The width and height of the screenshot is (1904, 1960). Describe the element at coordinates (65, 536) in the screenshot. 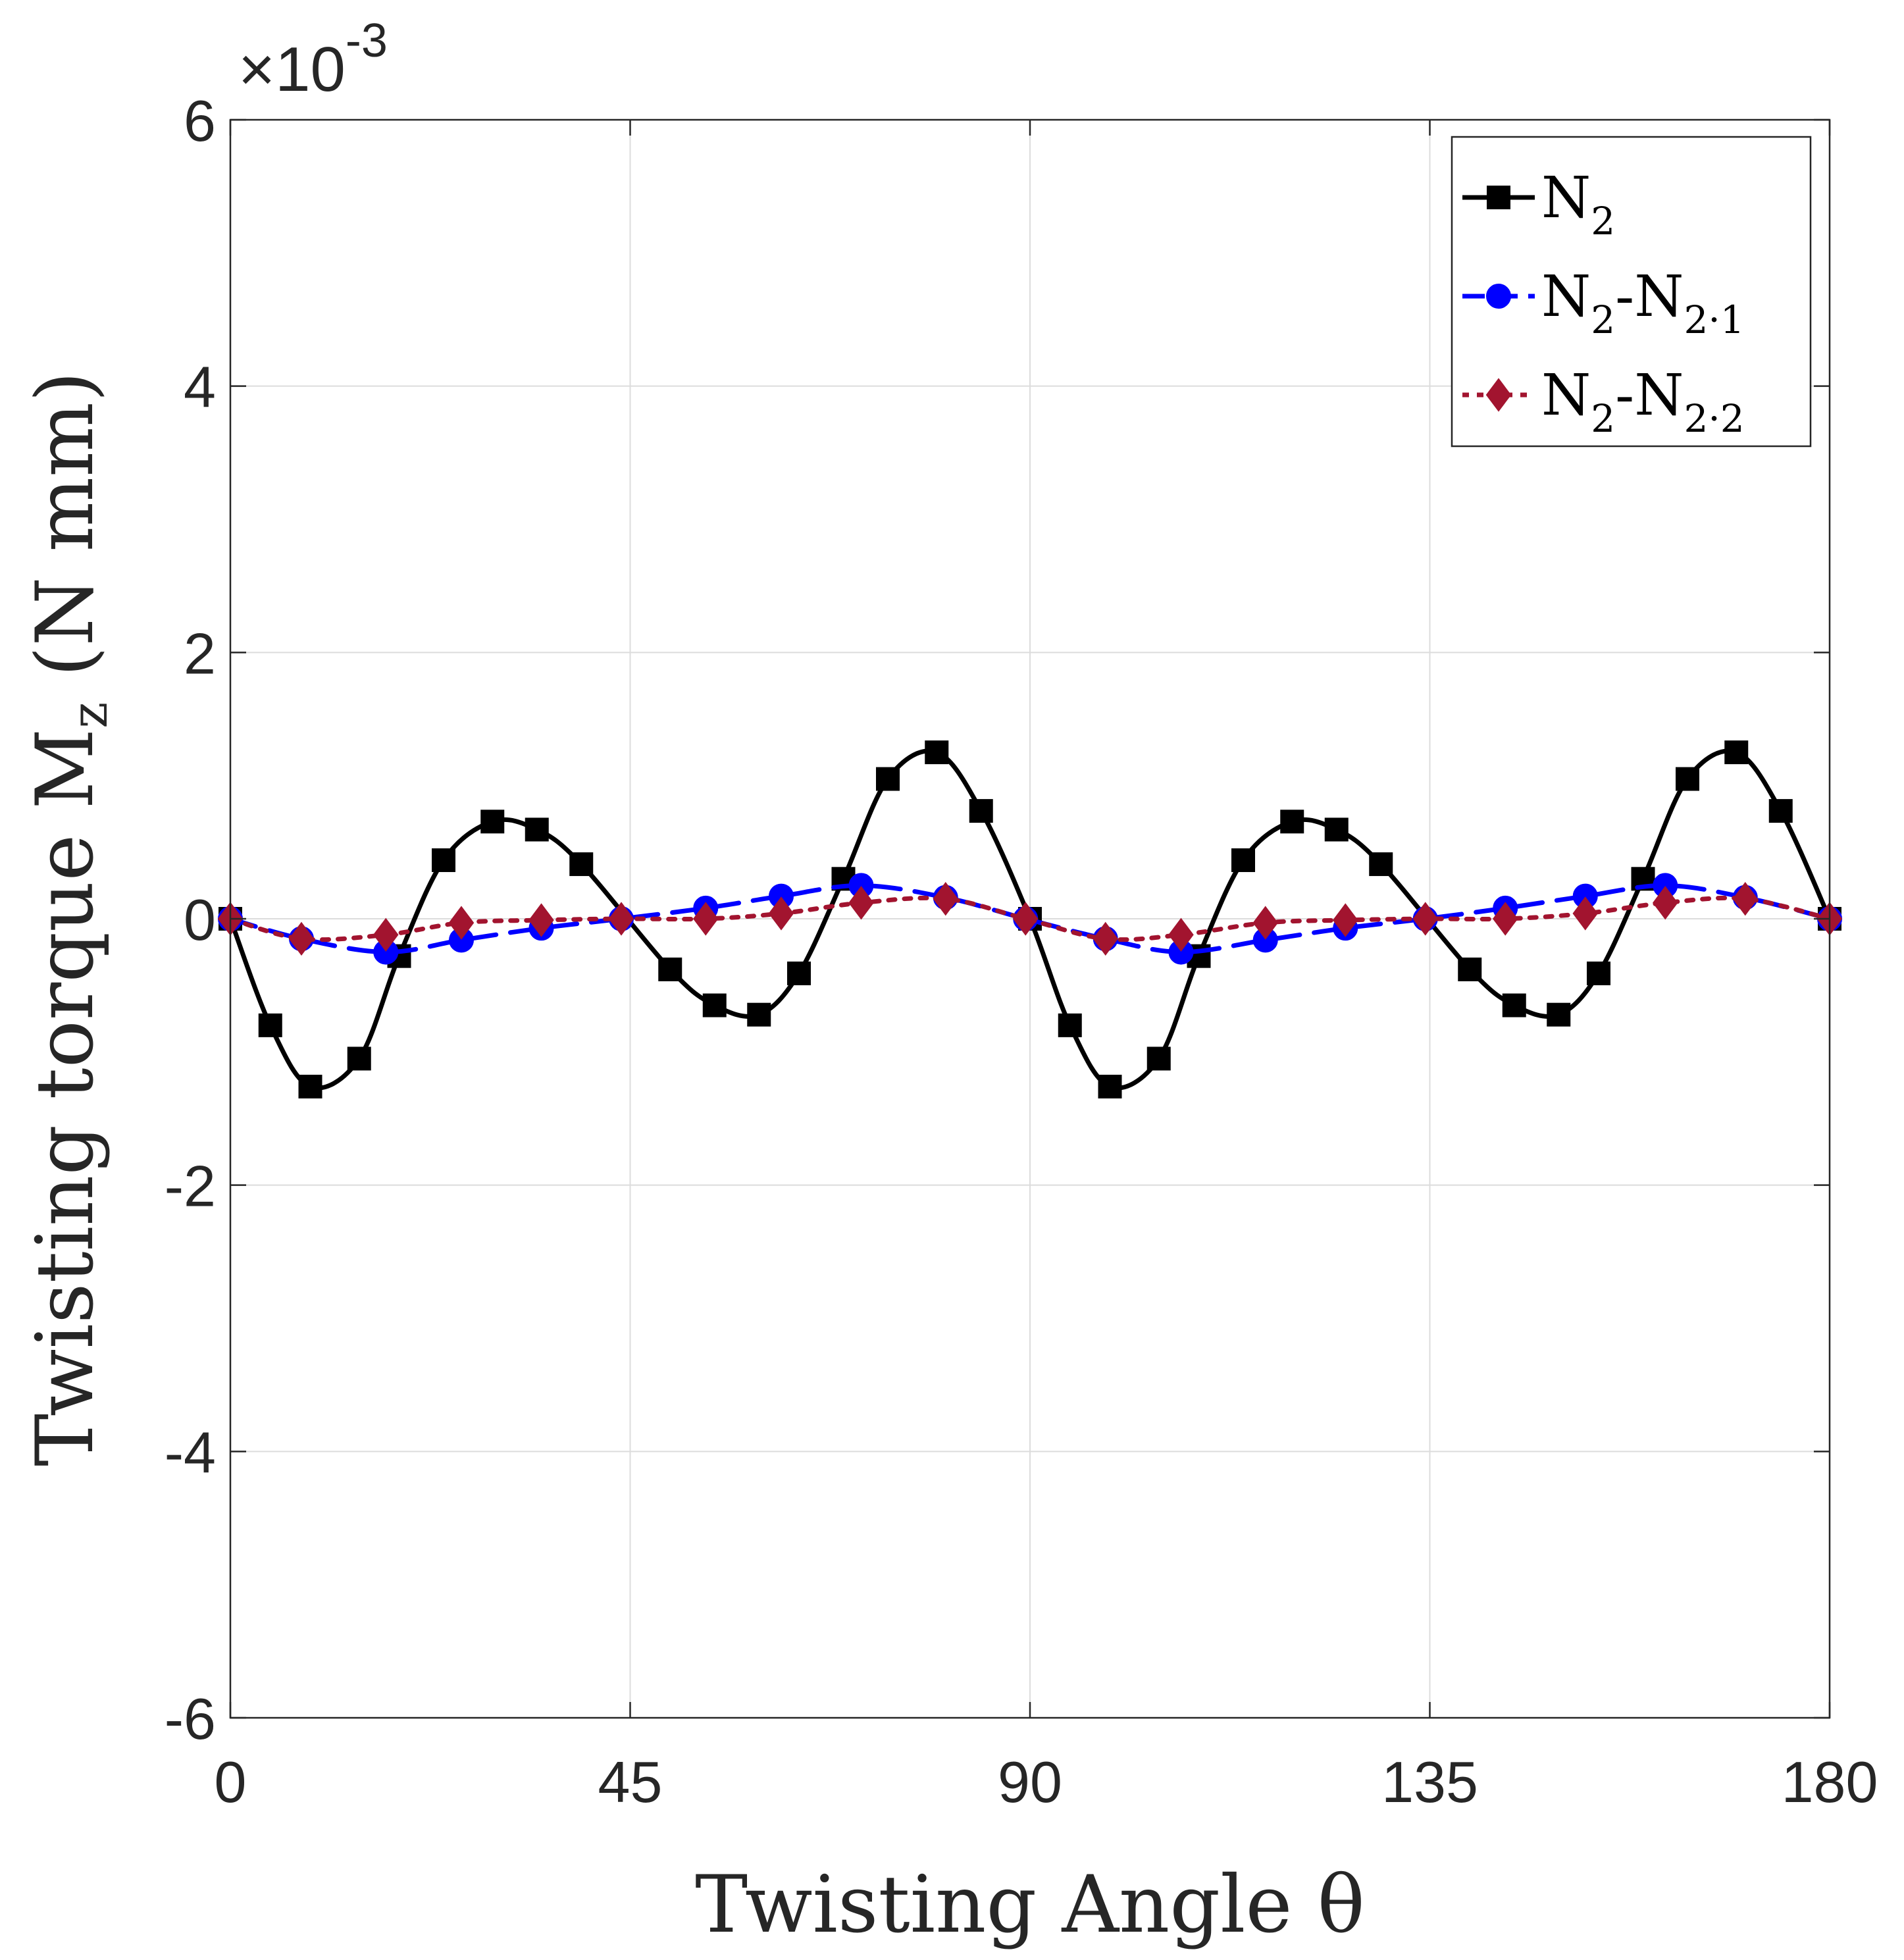

I see `y-axis-title-suffix: (N mm)` at that location.